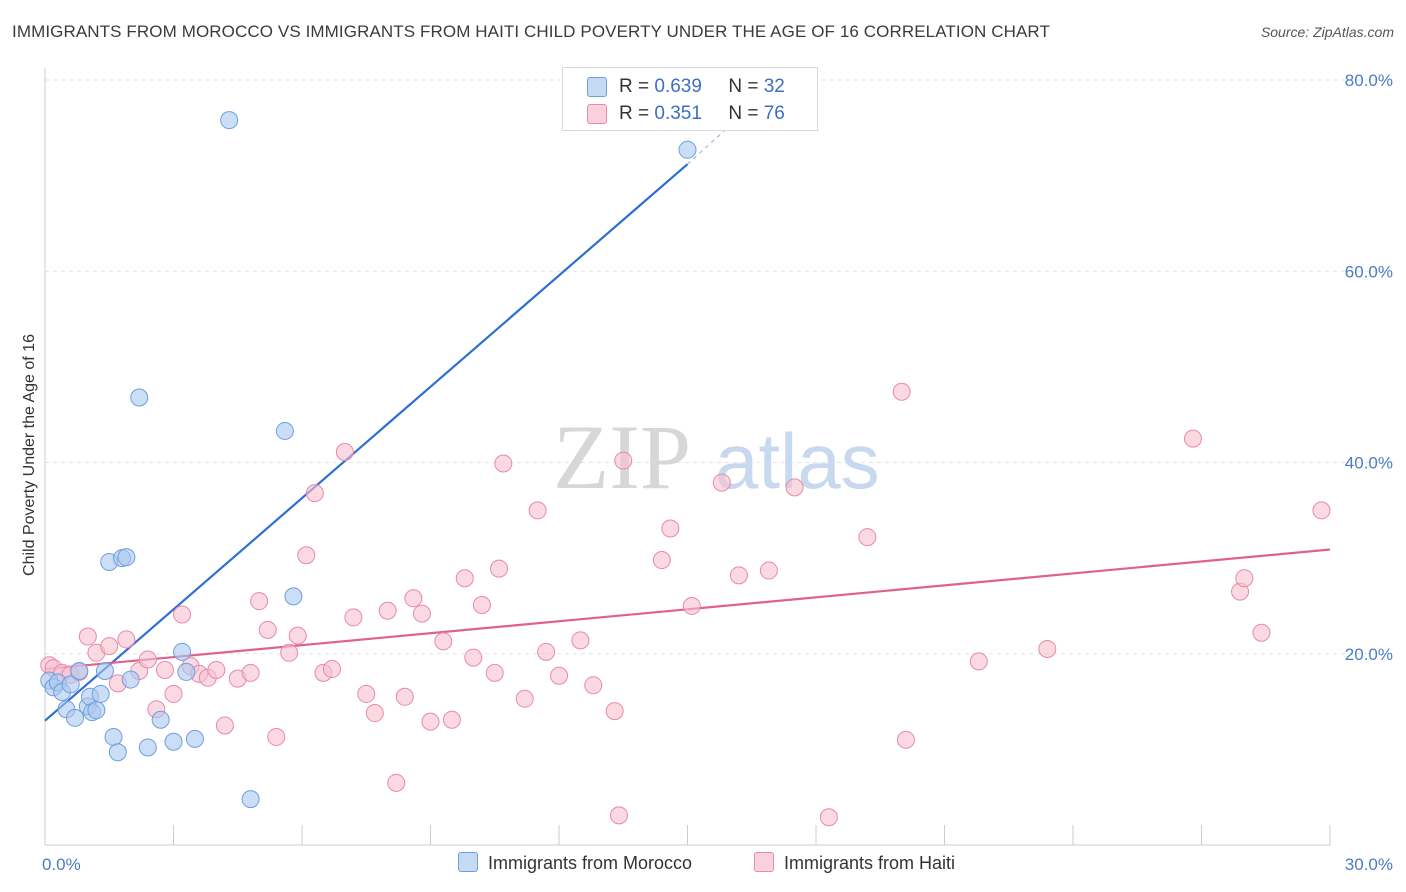  What do you see at coordinates (1369, 367) in the screenshot?
I see `y-tick-labels: 20.0% 40.0% 60.0% 80.0%` at bounding box center [1369, 367].